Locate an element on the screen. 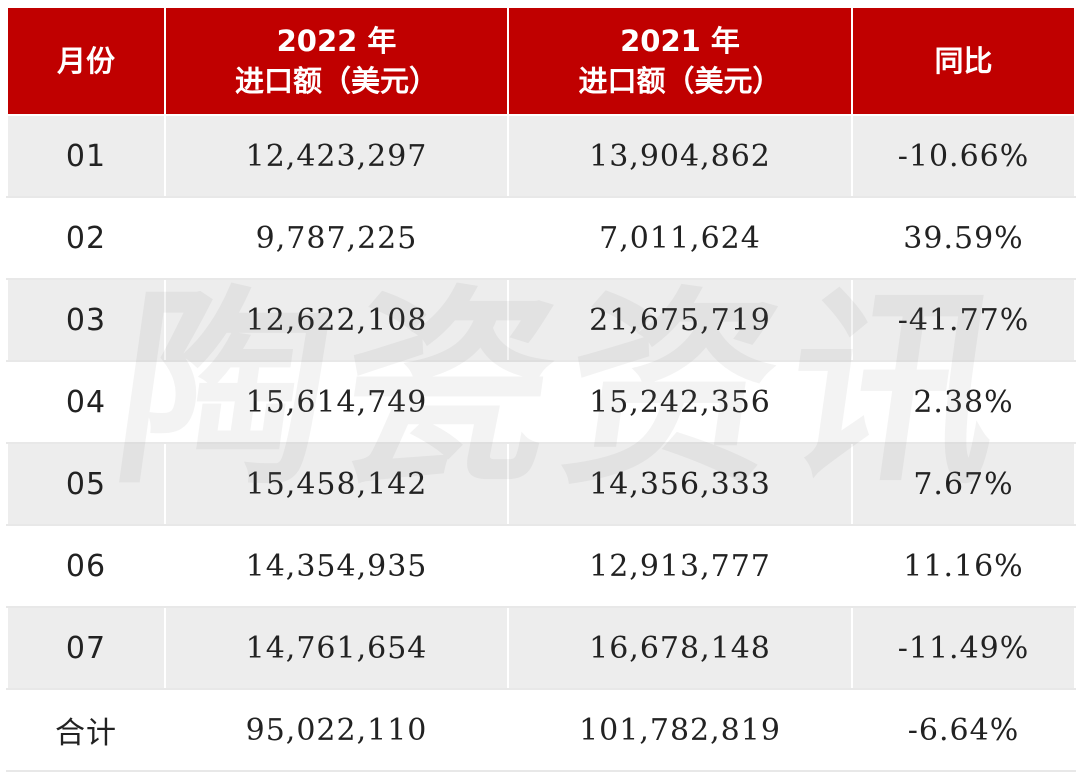  header-yoy-label: 同比 is located at coordinates (963, 61).